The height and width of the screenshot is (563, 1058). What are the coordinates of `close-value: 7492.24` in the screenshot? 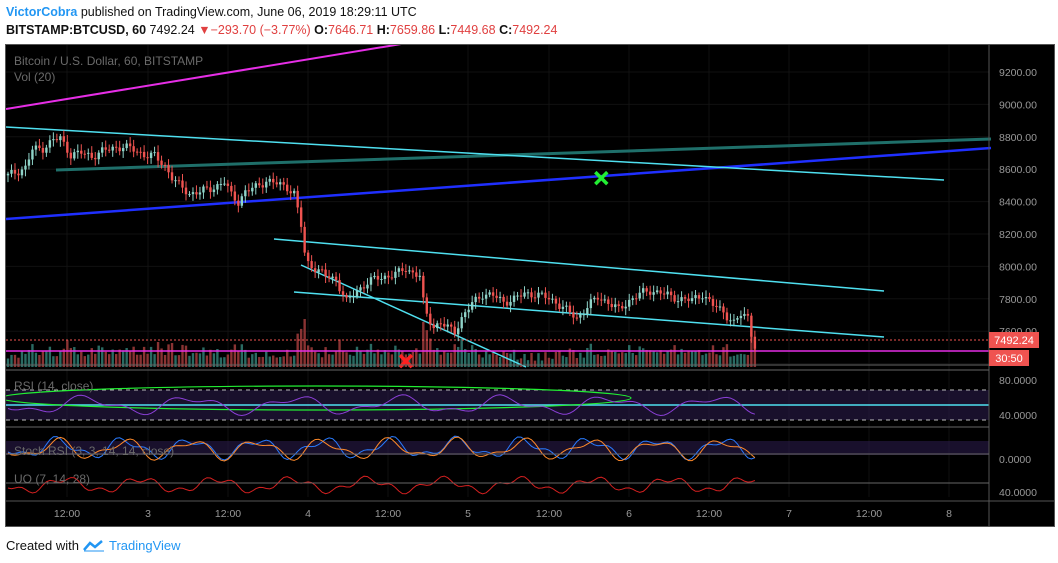 It's located at (535, 30).